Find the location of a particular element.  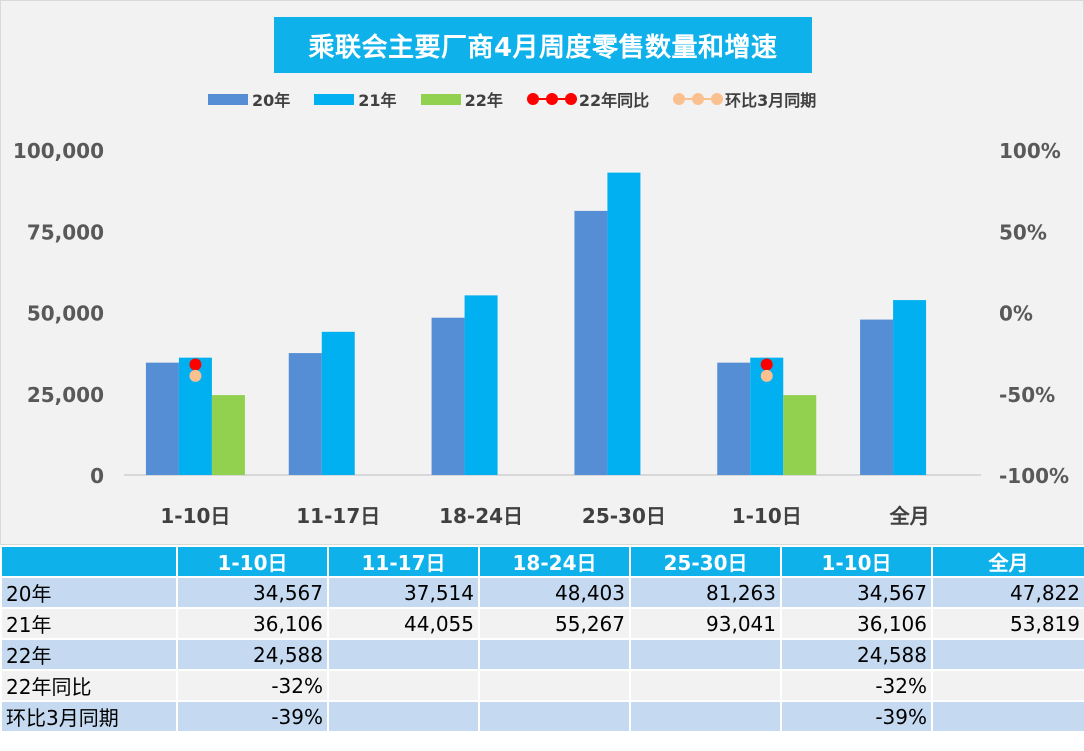

bar-21年-3 is located at coordinates (624, 323).